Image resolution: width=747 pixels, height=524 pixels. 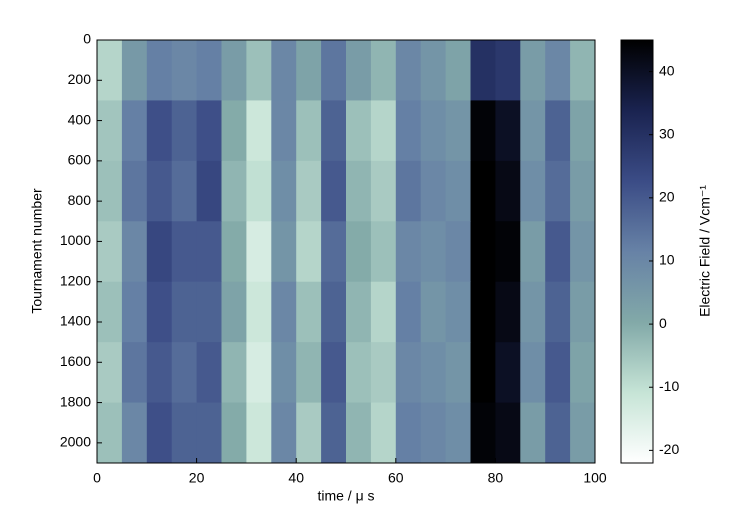 What do you see at coordinates (75, 240) in the screenshot?
I see `y-tick-label: 1000` at bounding box center [75, 240].